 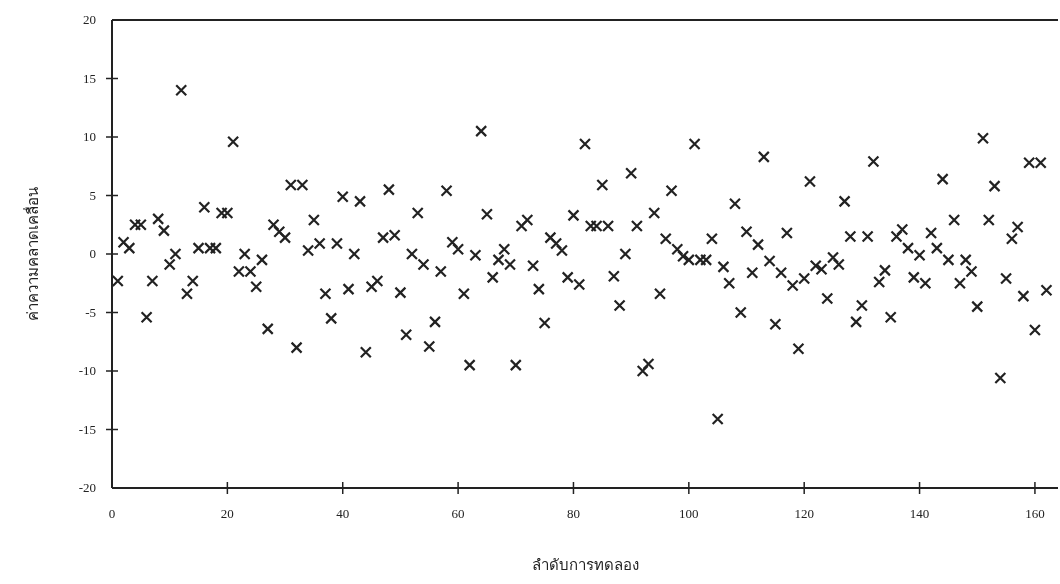 I want to click on y-tick-label: 20, so click(x=89, y=19).